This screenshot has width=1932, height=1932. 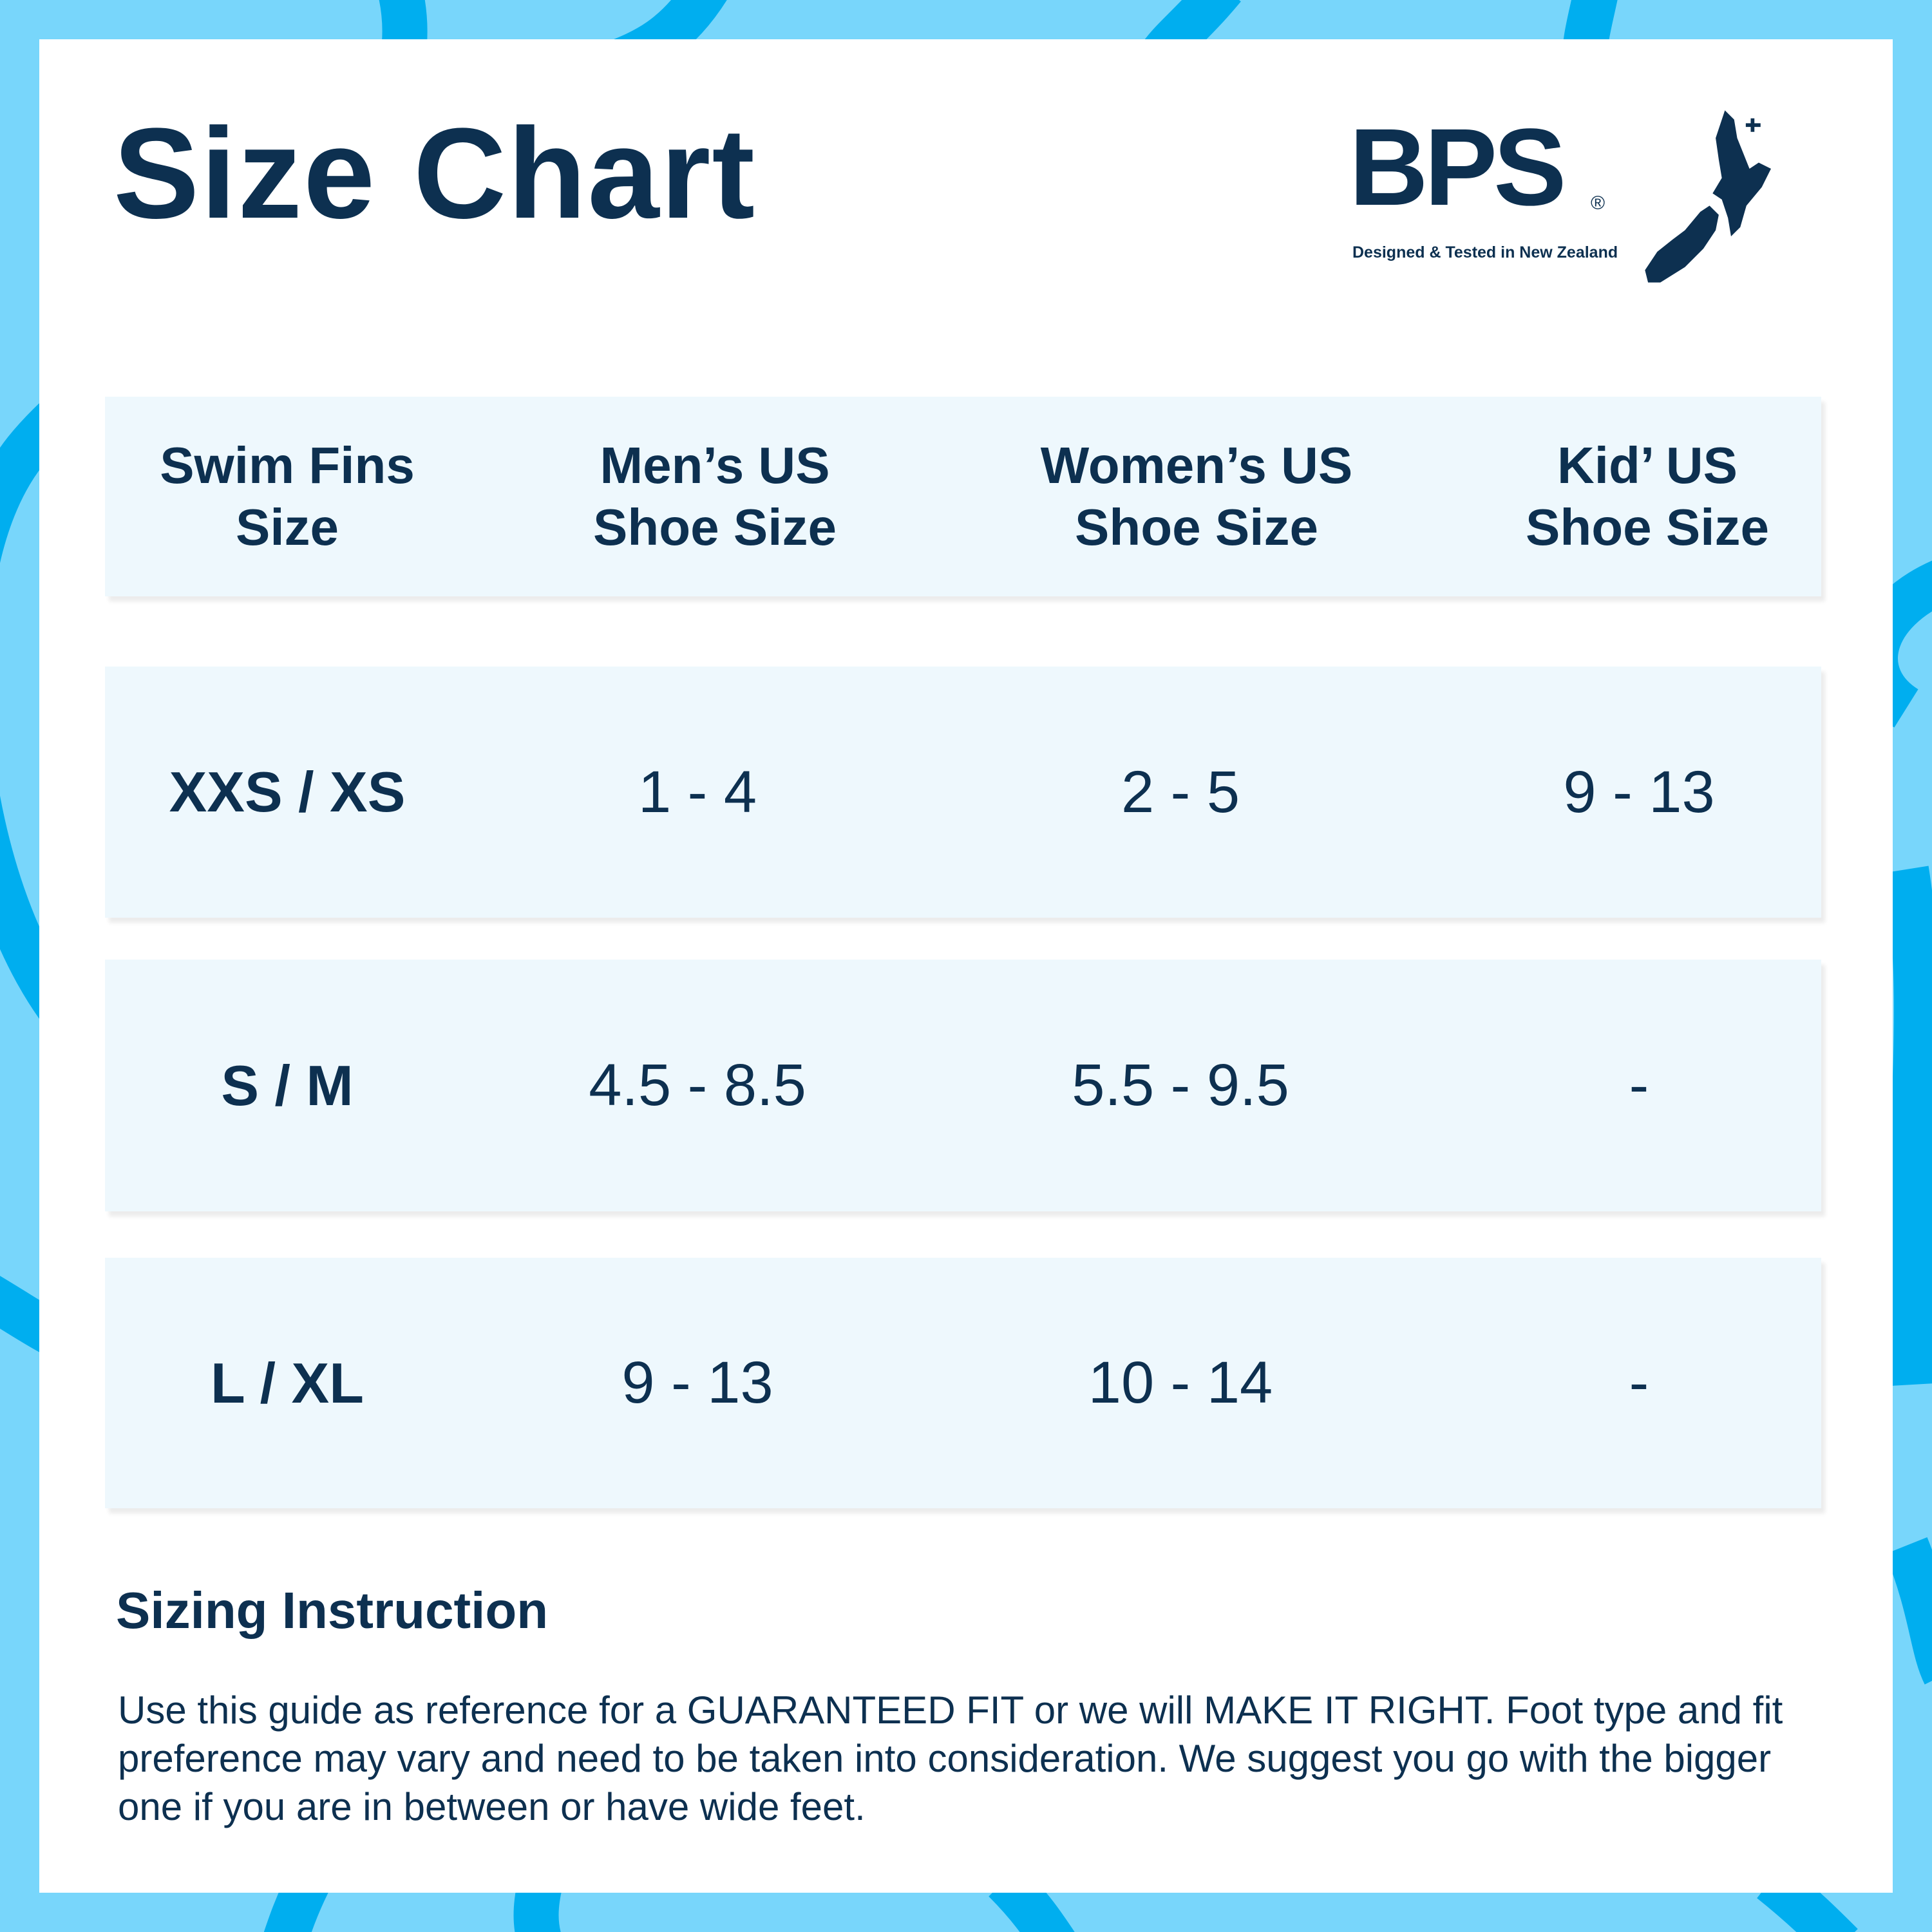 I want to click on header-mens-us: Men’s US Shoe Size, so click(x=715, y=496).